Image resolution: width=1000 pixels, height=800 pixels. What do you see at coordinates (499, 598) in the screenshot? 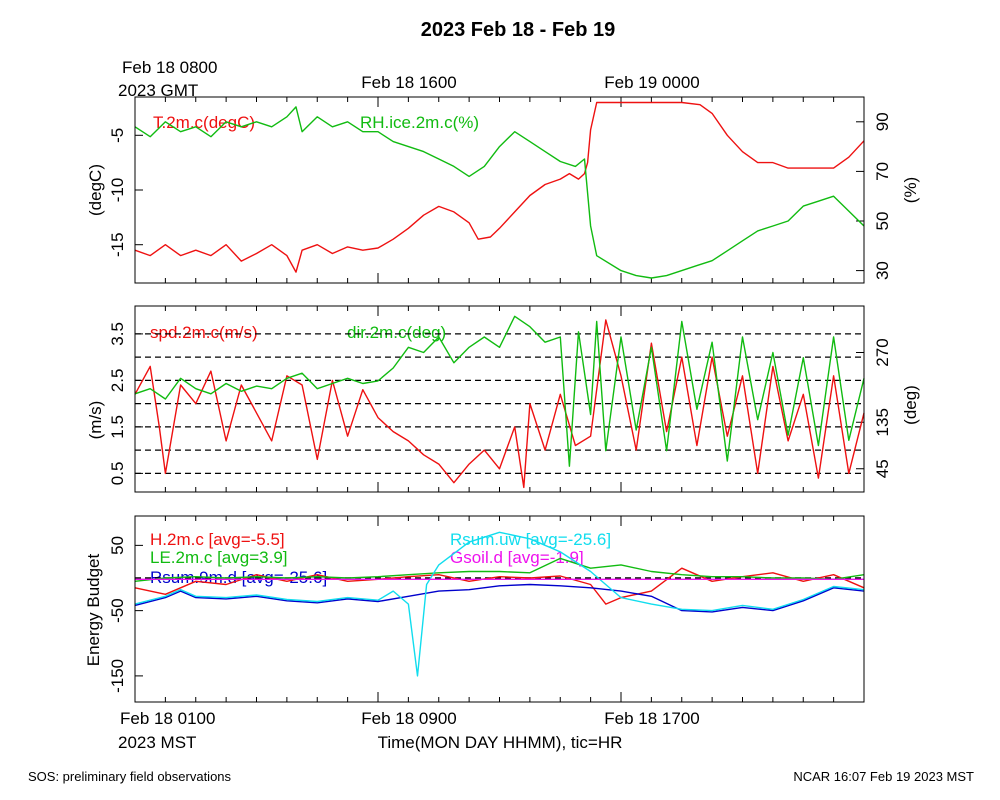
I see `series-line-rsum-9m-d` at bounding box center [499, 598].